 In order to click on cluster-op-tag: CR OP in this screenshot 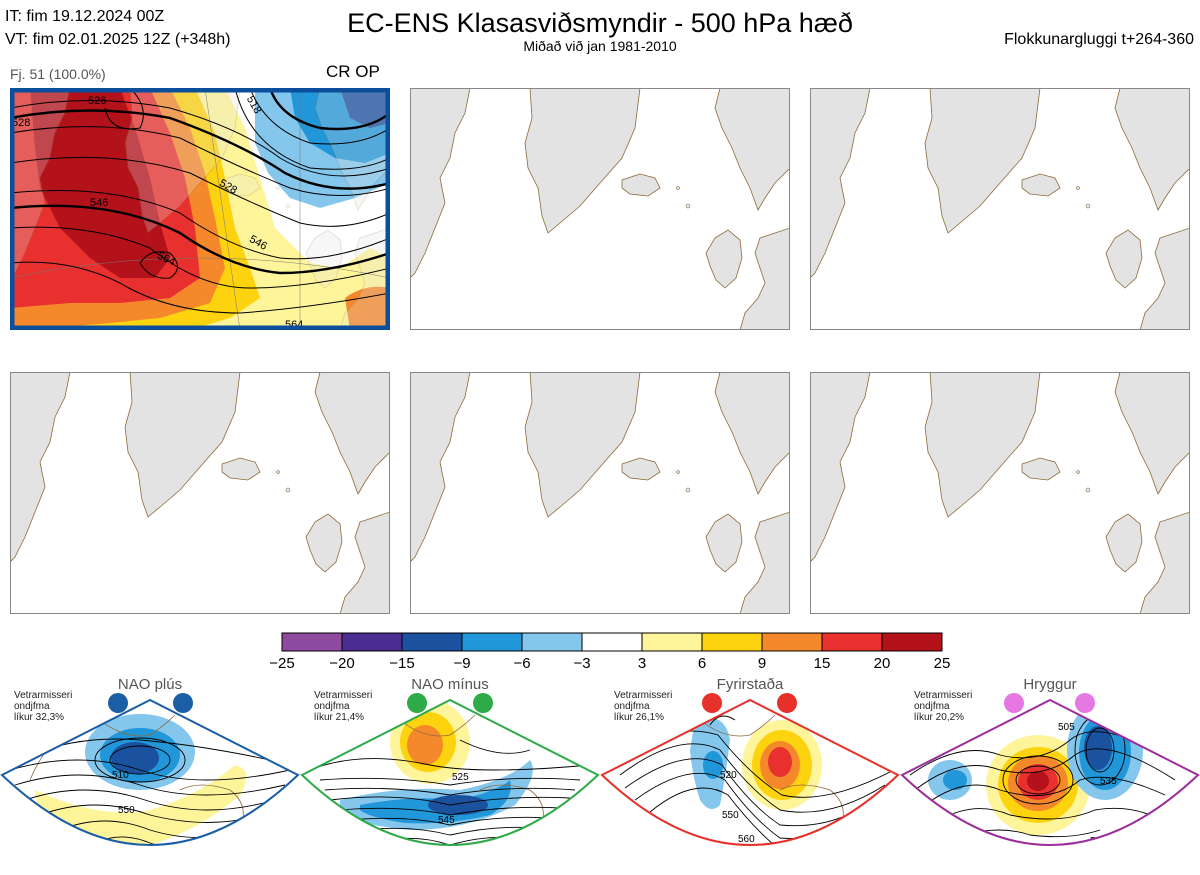, I will do `click(353, 71)`.